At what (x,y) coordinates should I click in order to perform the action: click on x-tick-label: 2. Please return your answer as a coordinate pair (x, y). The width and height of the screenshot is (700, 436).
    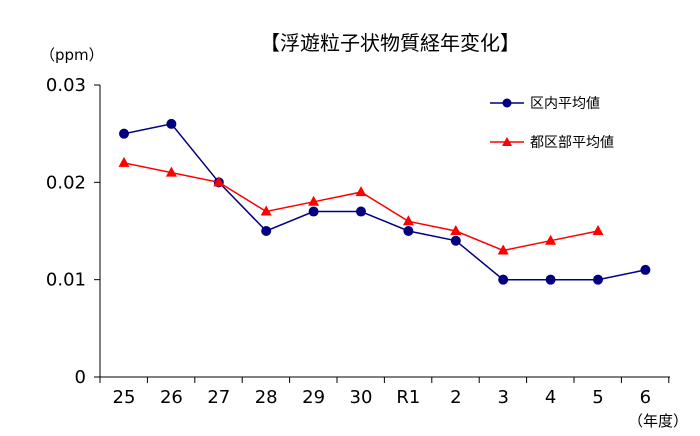
    Looking at the image, I should click on (455, 397).